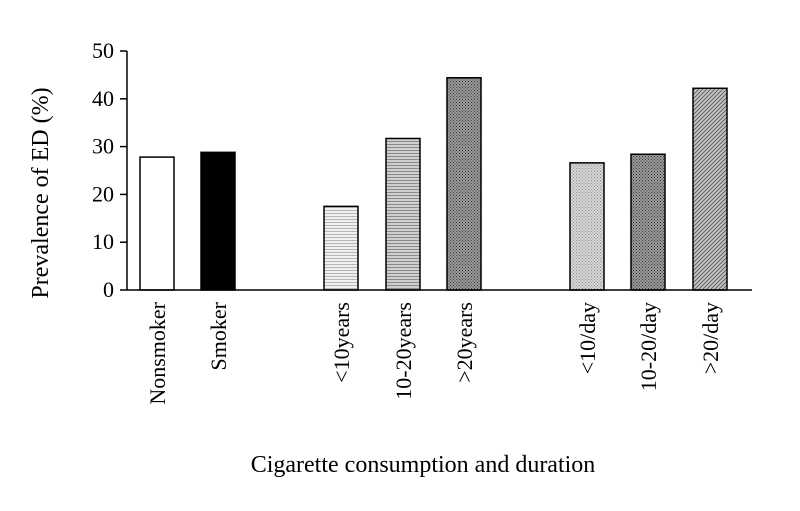  What do you see at coordinates (103, 50) in the screenshot?
I see `y-tick-label-50: 50` at bounding box center [103, 50].